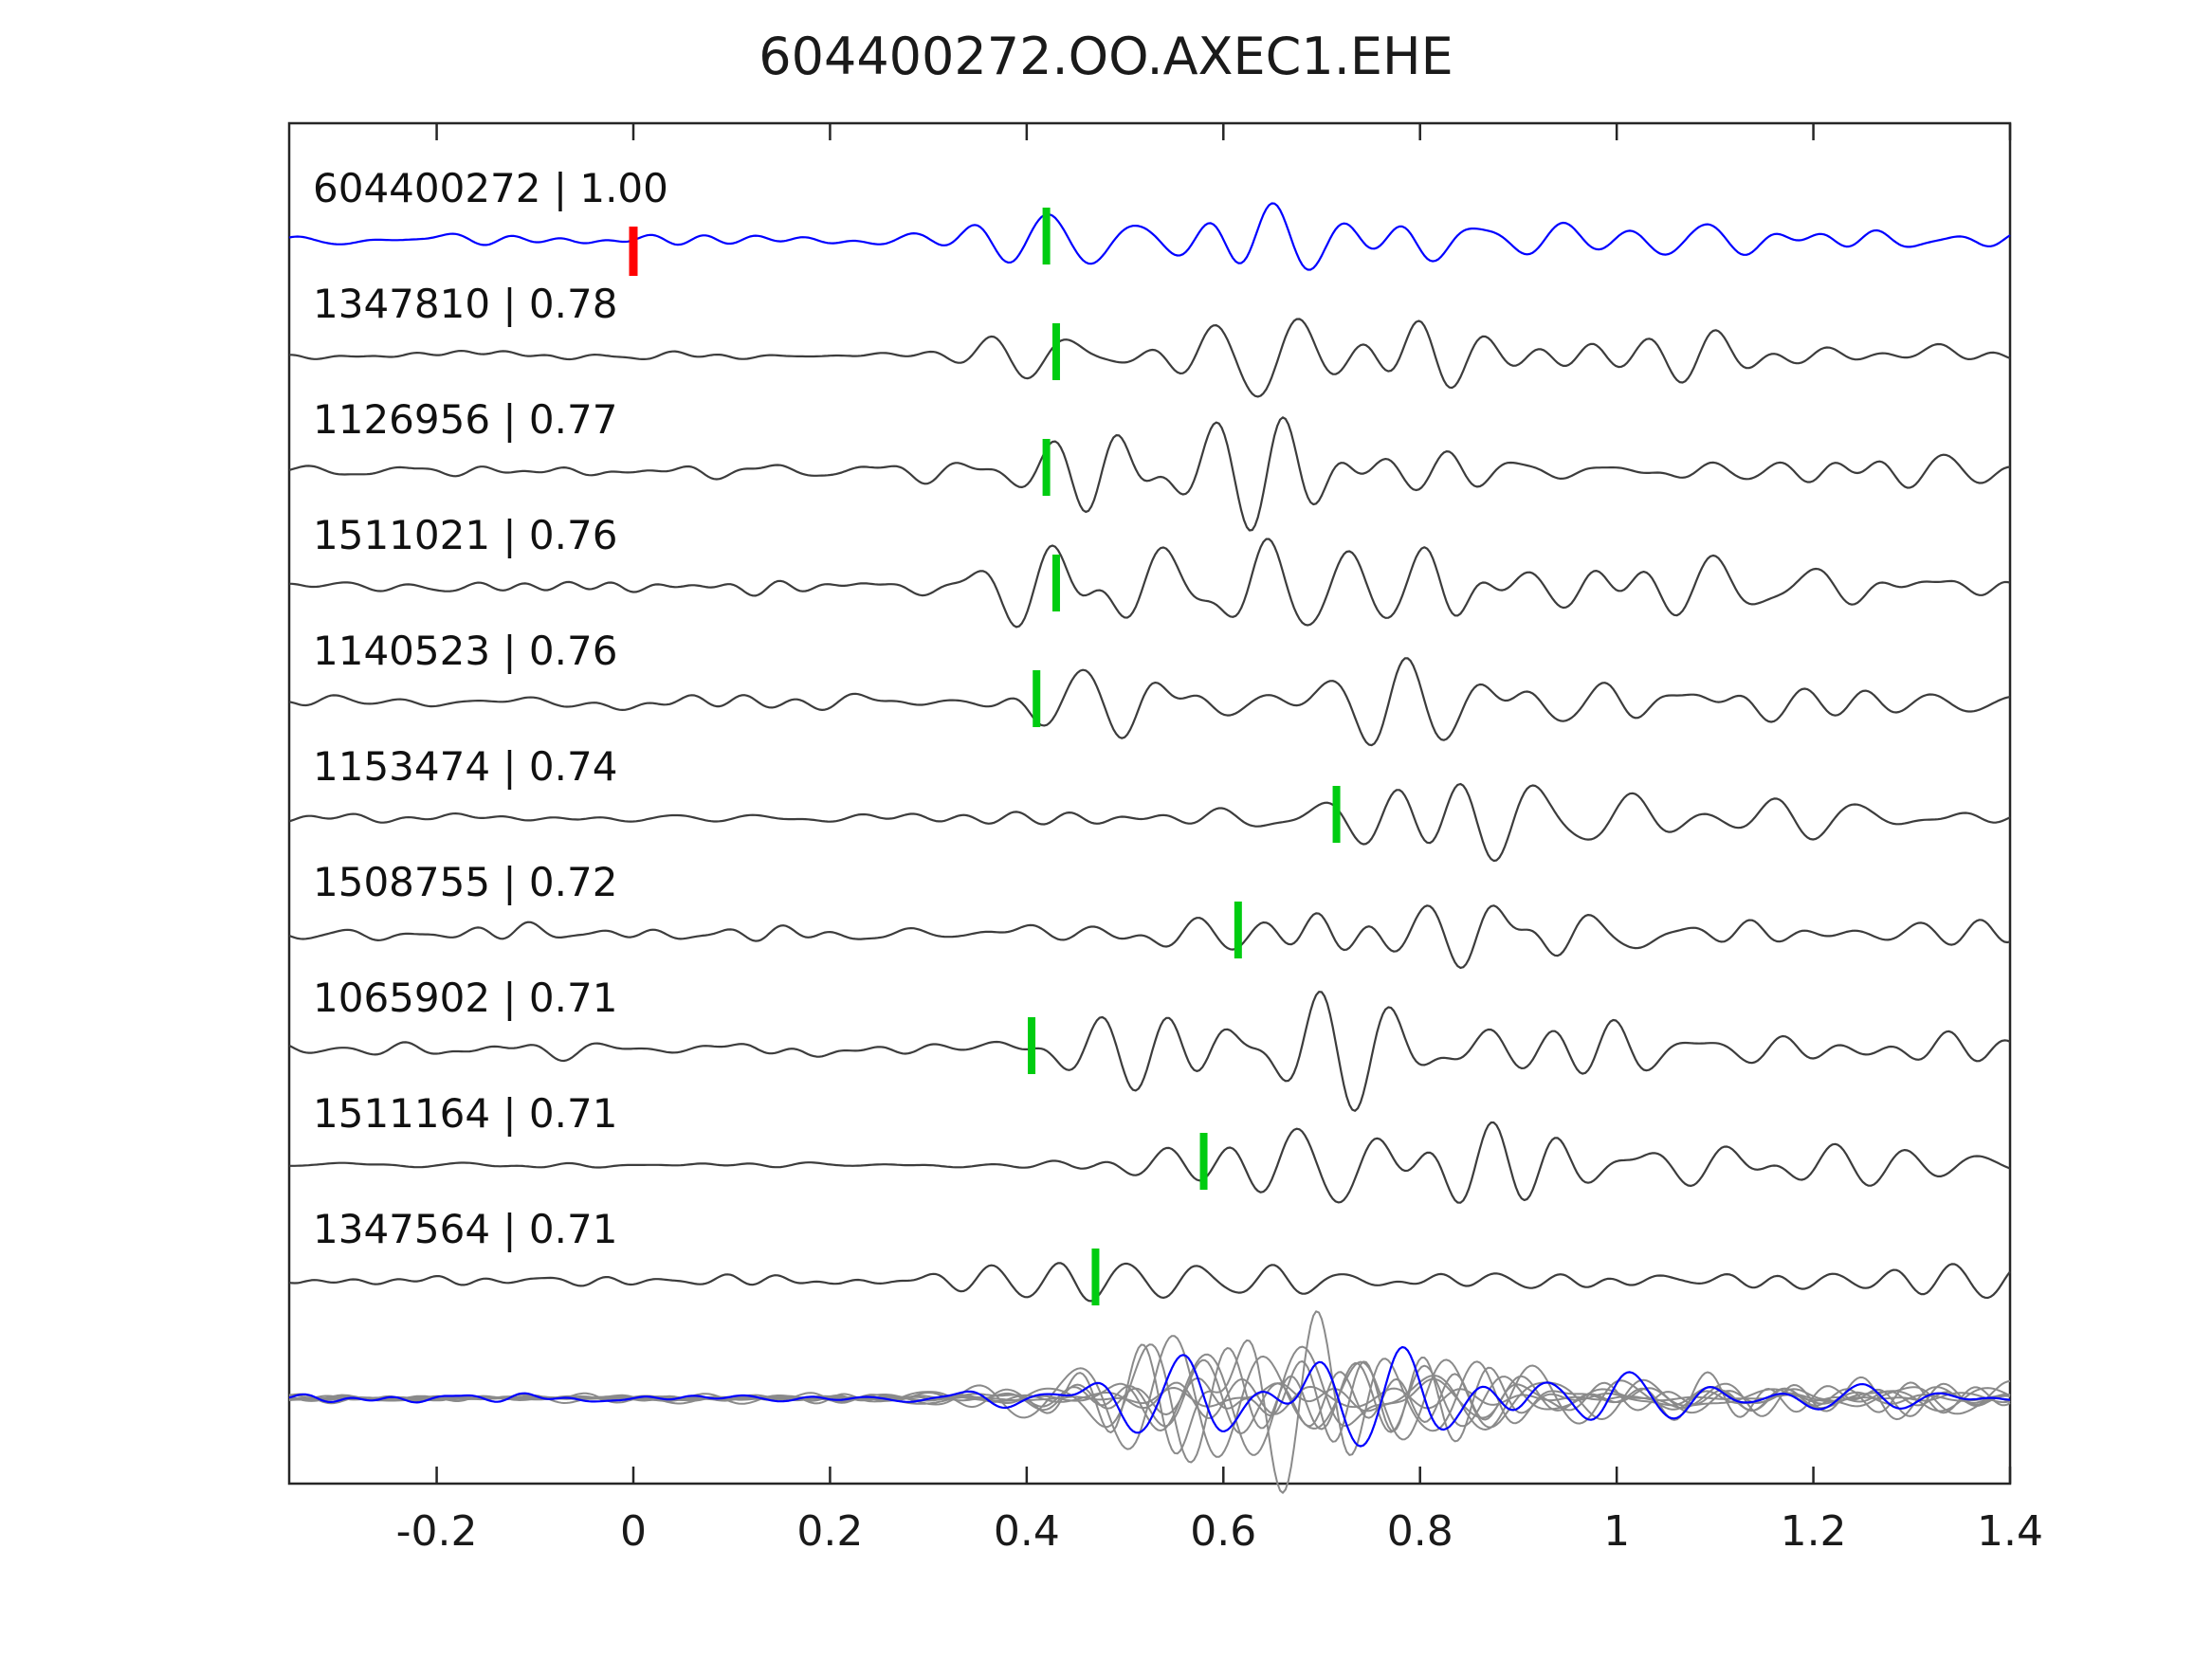  I want to click on trace-label: 1347810 | 0.78, so click(465, 304).